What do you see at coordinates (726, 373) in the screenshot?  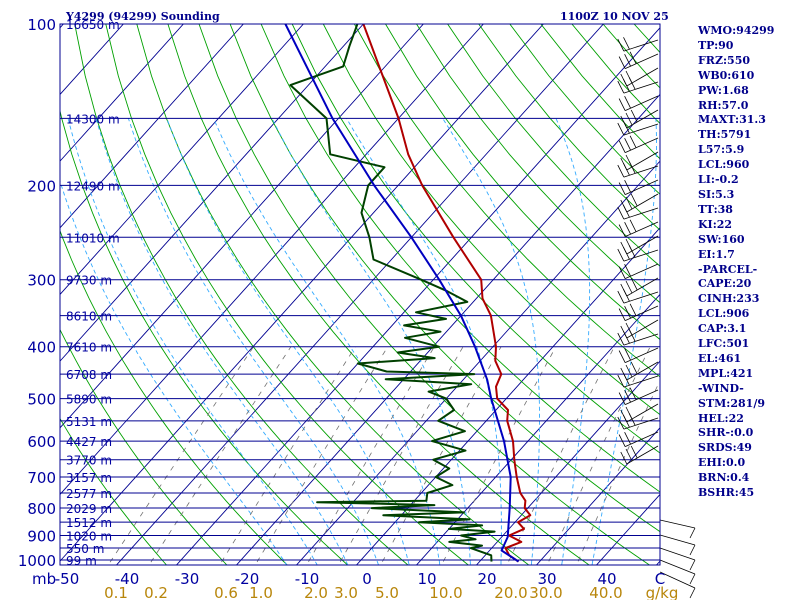 I see `index-row: MPL:421` at bounding box center [726, 373].